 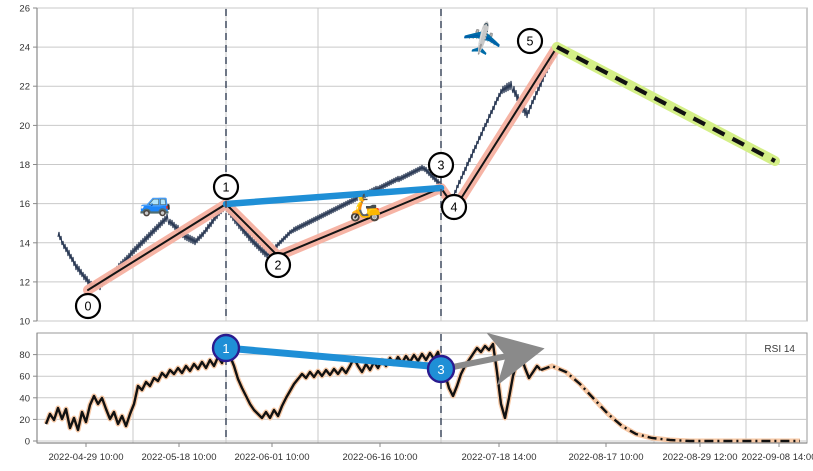 I want to click on ytick-price-4: 18, so click(x=24, y=165).